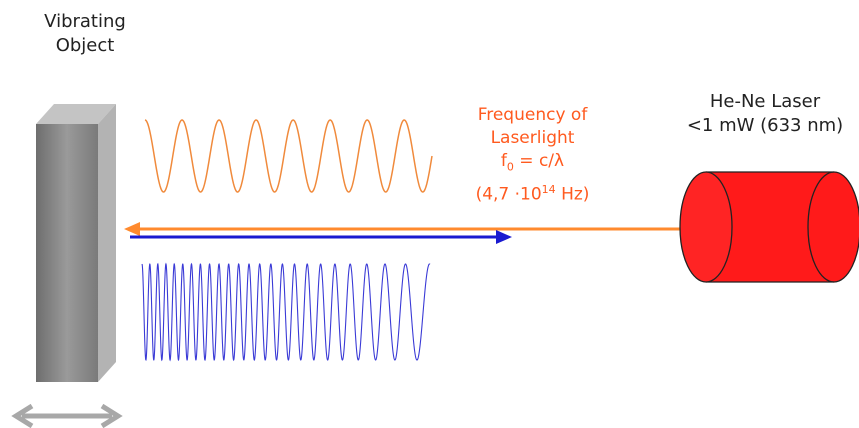 This screenshot has width=859, height=428. Describe the element at coordinates (765, 101) in the screenshot. I see `laser-label-line1: He-Ne Laser` at that location.